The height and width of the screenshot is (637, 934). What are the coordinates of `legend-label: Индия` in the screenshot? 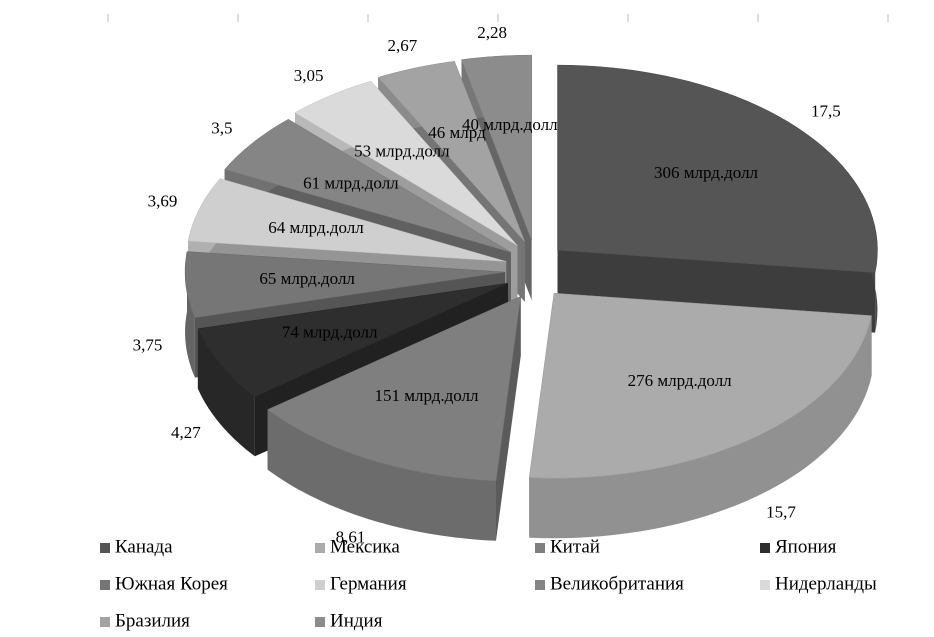 It's located at (356, 620).